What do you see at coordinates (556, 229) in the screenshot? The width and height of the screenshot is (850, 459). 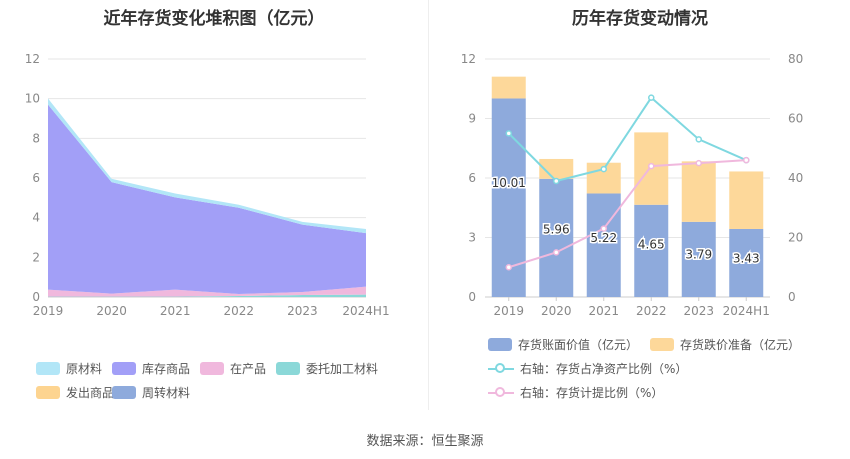 I see `bar-data-label: 5.96` at bounding box center [556, 229].